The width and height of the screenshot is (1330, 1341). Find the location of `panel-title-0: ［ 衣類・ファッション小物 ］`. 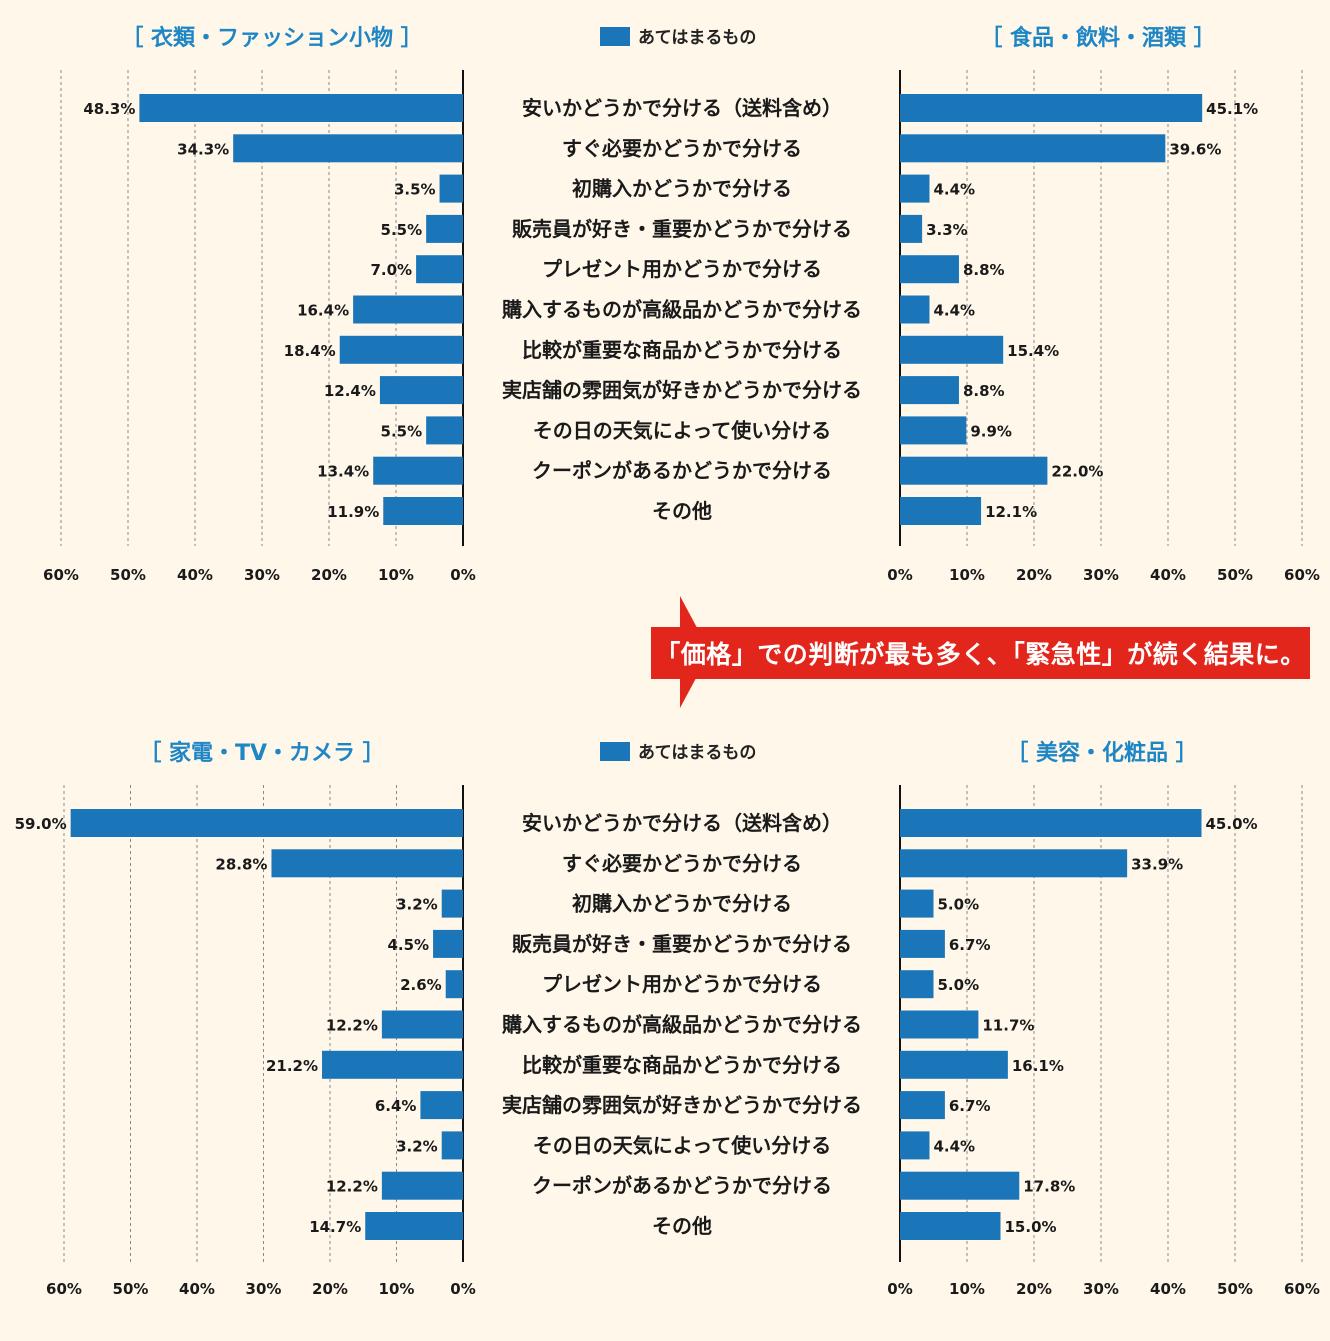

panel-title-0: ［ 衣類・ファッション小物 ］ is located at coordinates (271, 38).